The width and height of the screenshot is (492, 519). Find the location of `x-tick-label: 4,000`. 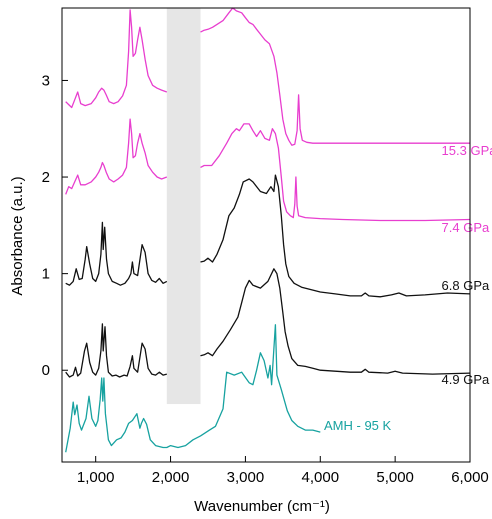

x-tick-label: 4,000 is located at coordinates (321, 477).